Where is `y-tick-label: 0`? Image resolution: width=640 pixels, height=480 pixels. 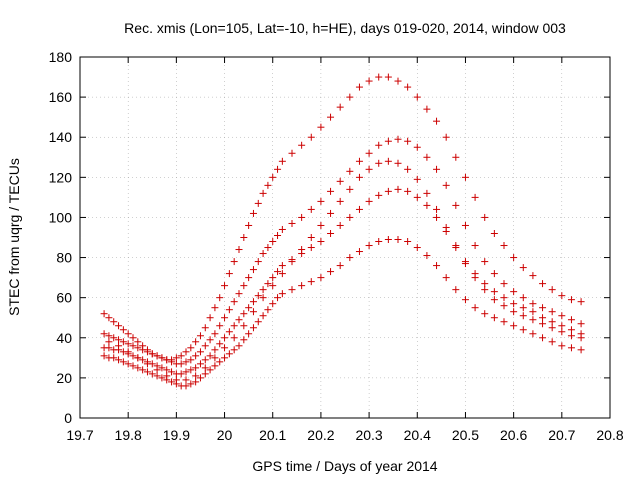 y-tick-label: 0 is located at coordinates (68, 418).